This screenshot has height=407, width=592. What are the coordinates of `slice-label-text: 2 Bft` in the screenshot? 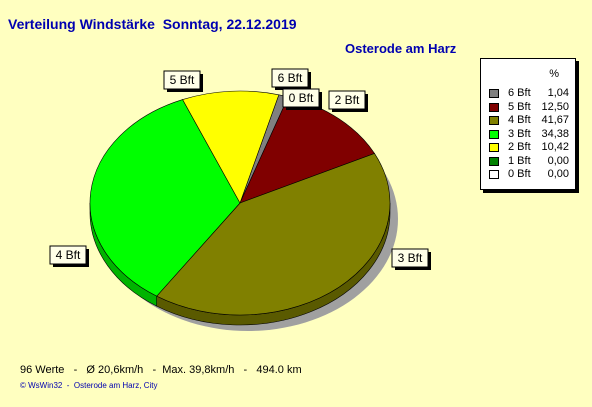 It's located at (347, 100).